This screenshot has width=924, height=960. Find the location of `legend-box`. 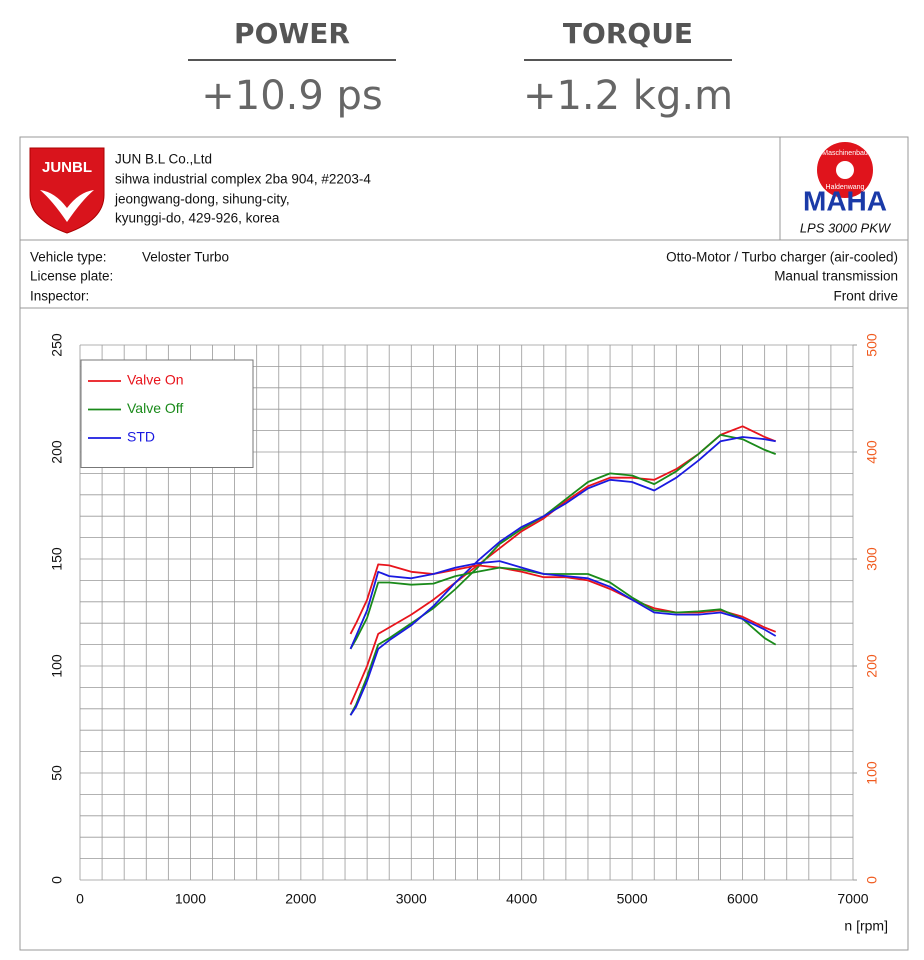

legend-box is located at coordinates (167, 413).